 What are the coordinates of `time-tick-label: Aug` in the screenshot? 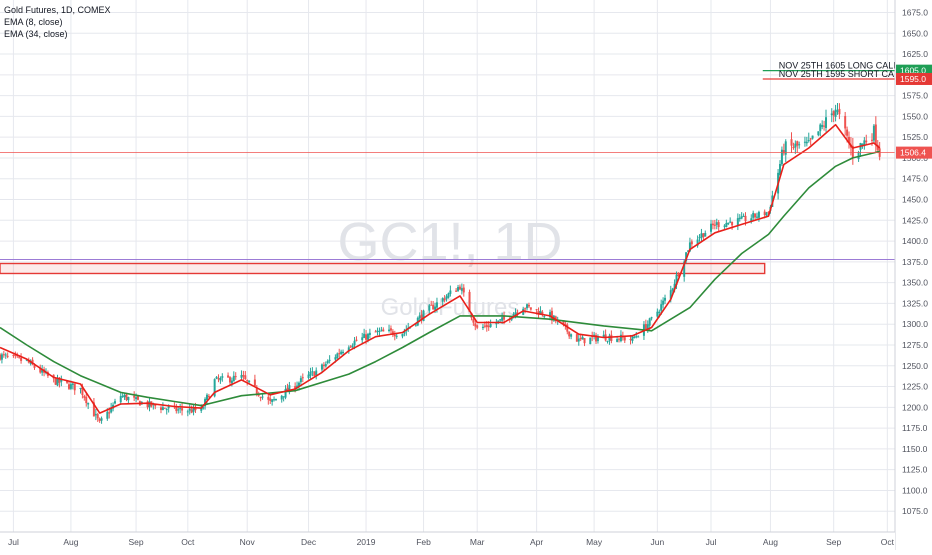 It's located at (70, 542).